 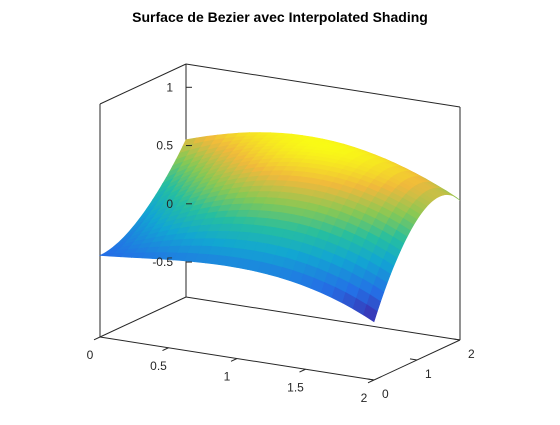 I want to click on z-tick-label: 0.5, so click(x=164, y=146).